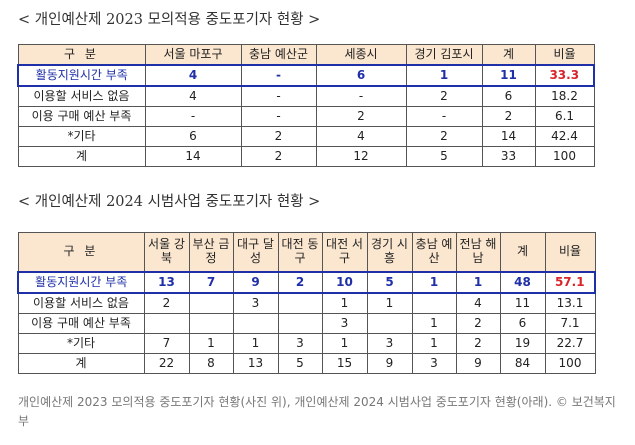 The image size is (635, 445). Describe the element at coordinates (508, 55) in the screenshot. I see `header-cell: 계` at that location.